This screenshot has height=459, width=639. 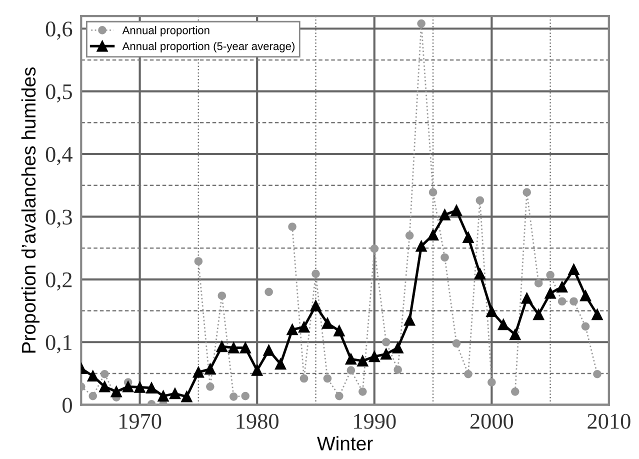 What do you see at coordinates (141, 421) in the screenshot?
I see `x-tick-label: 1970` at bounding box center [141, 421].